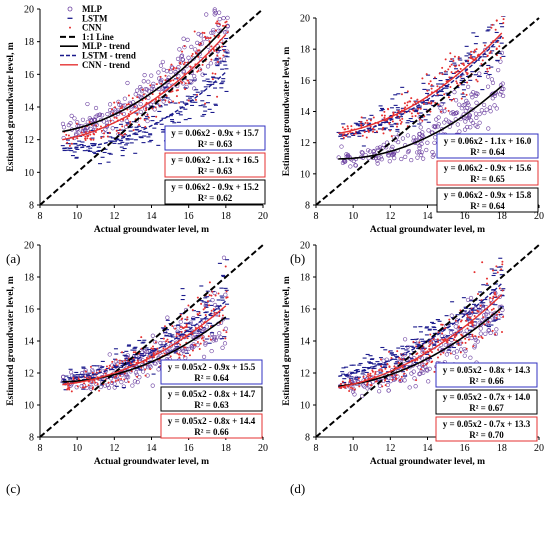 The image size is (550, 534). What do you see at coordinates (13, 488) in the screenshot?
I see `panel-label: (c)` at bounding box center [13, 488].